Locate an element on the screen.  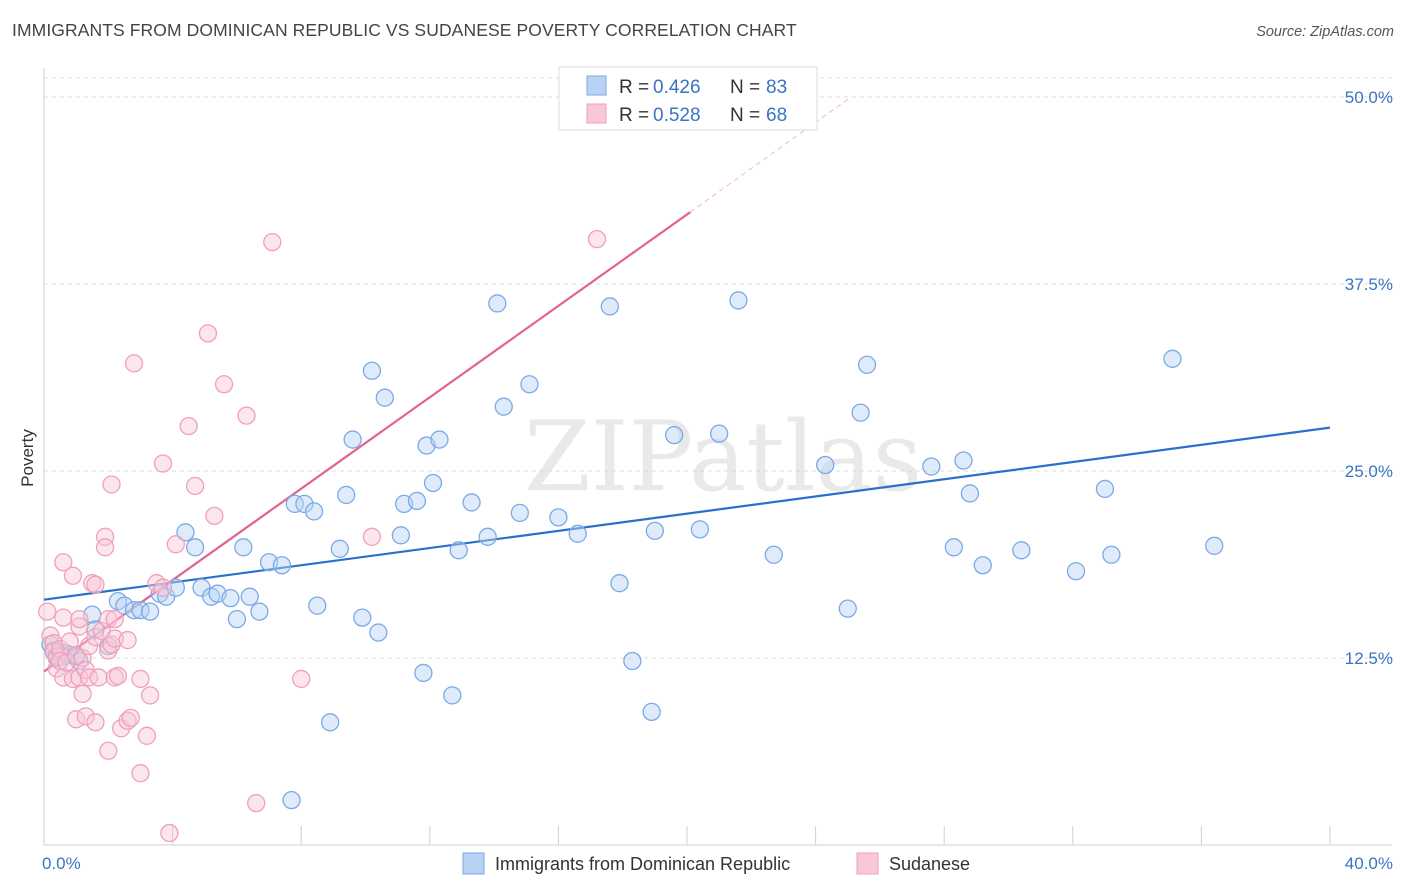
legend-n-label-1: N = is located at coordinates (745, 87).